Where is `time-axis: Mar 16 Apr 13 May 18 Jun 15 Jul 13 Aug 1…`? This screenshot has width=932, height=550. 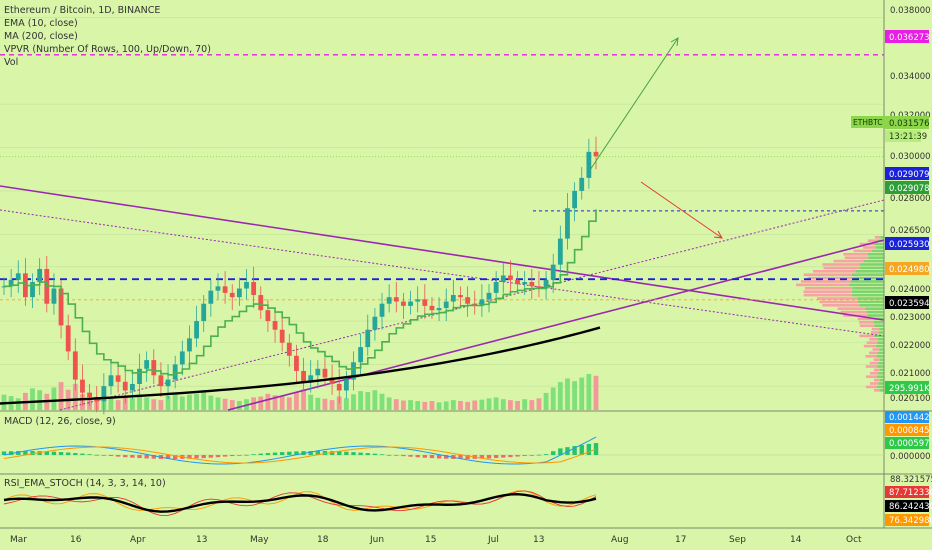
time-axis: Mar 16 Apr 13 May 18 Jun 15 Jul 13 Aug 1… is located at coordinates (436, 540).